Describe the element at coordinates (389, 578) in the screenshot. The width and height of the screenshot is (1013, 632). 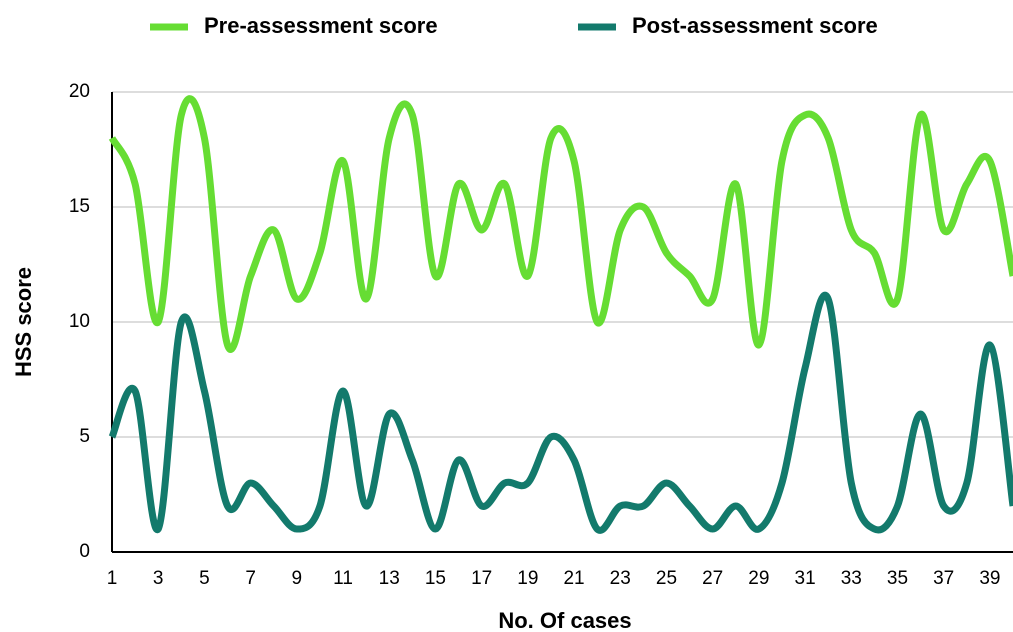
I see `x-tick-label: 13` at that location.